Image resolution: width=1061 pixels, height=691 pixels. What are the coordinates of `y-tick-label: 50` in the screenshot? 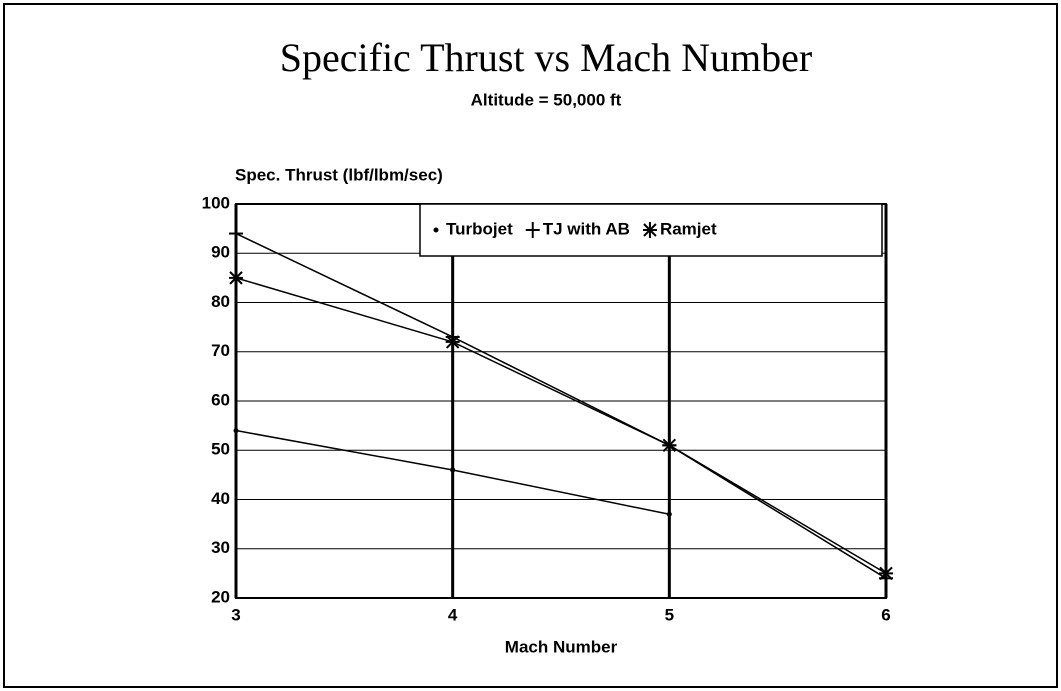 It's located at (220, 449).